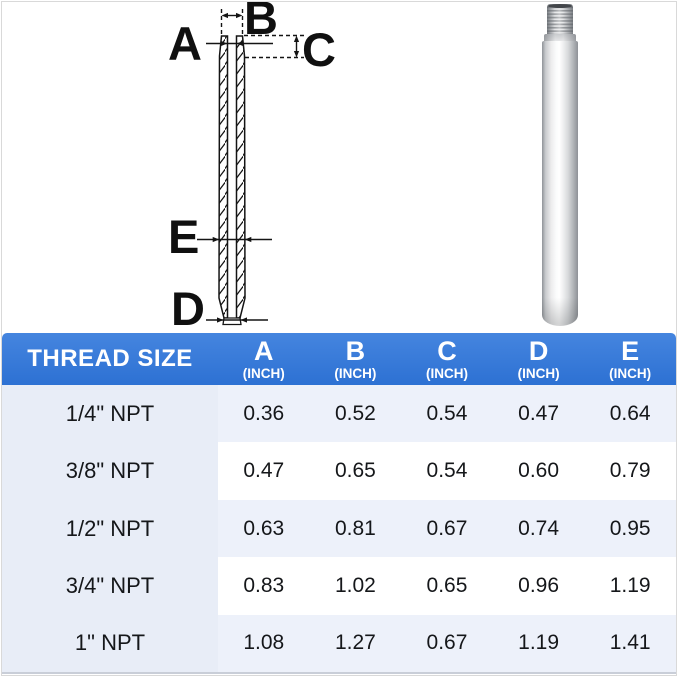 The image size is (679, 678). I want to click on dim-label-c: C, so click(319, 49).